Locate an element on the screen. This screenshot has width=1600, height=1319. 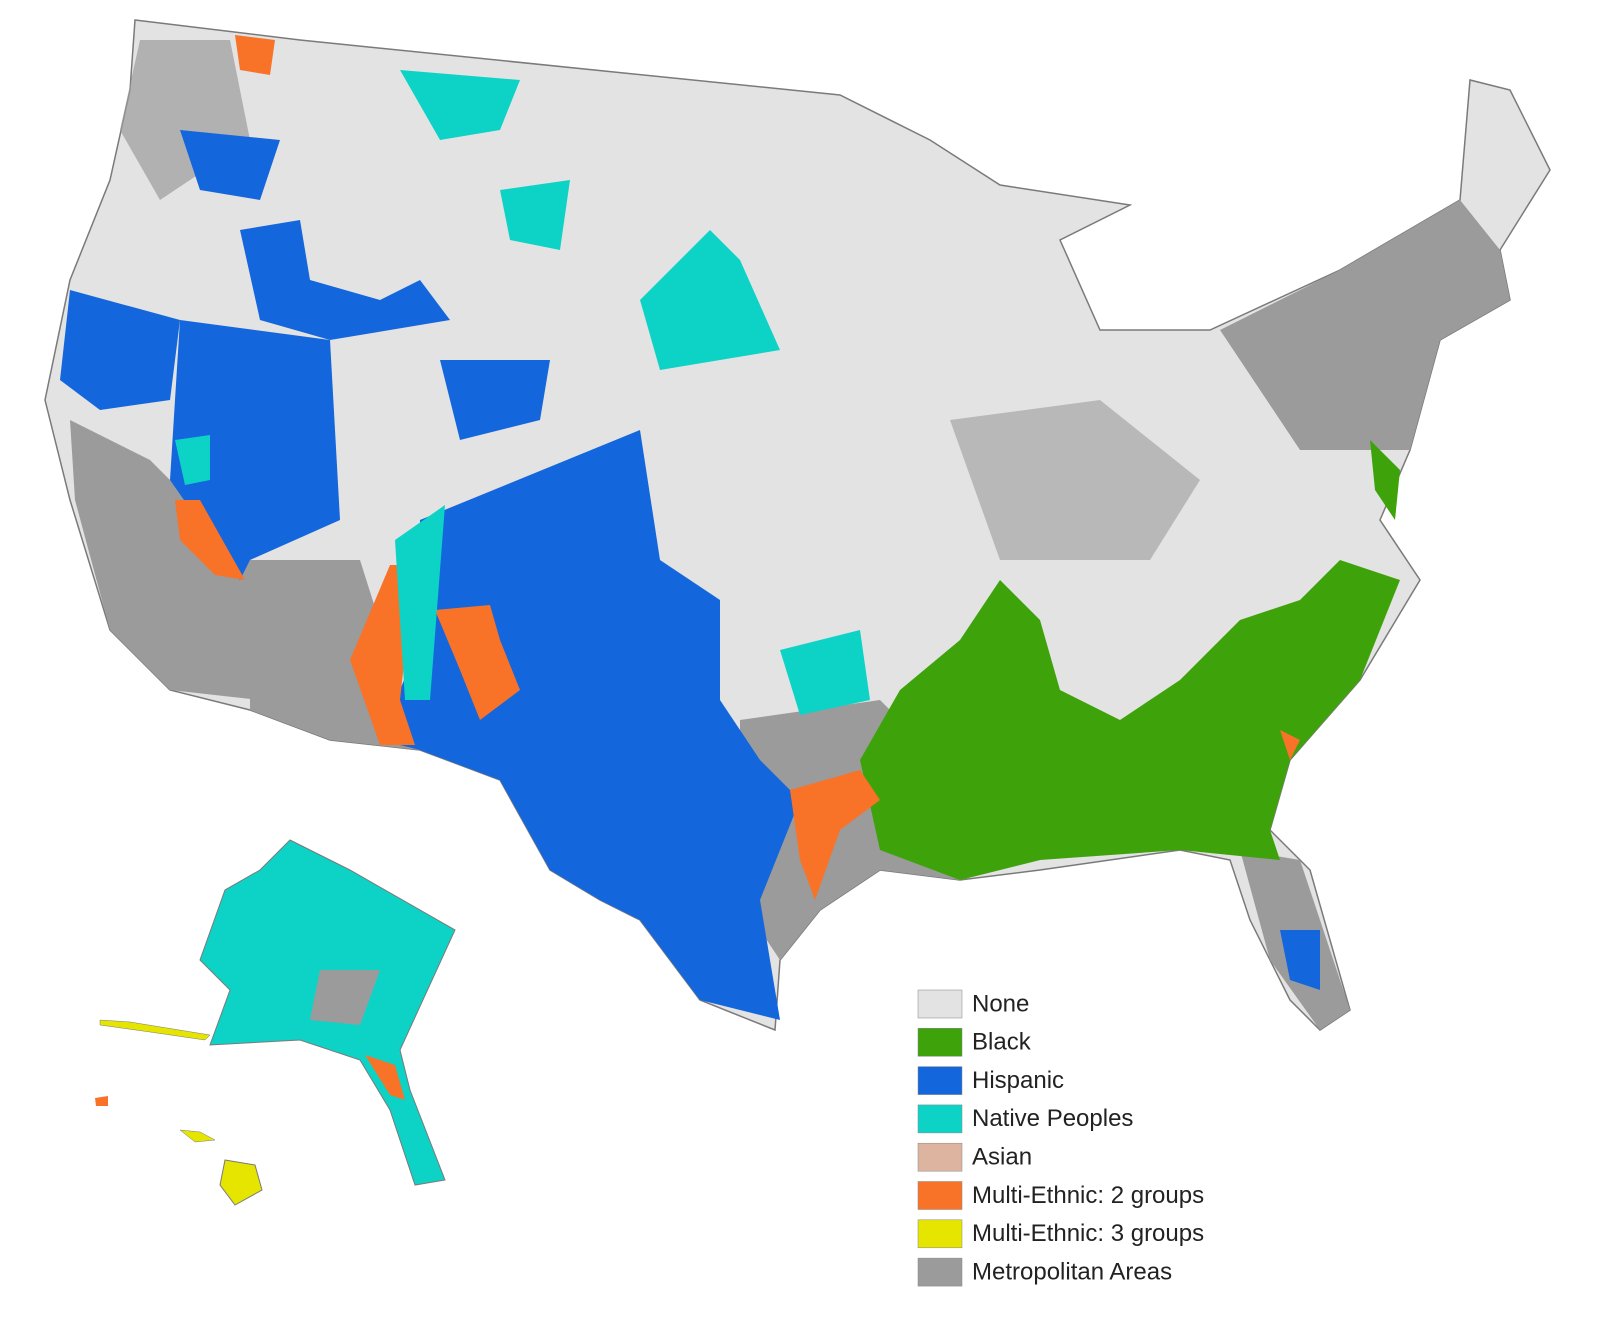
legend-label: Black is located at coordinates (1002, 1042).